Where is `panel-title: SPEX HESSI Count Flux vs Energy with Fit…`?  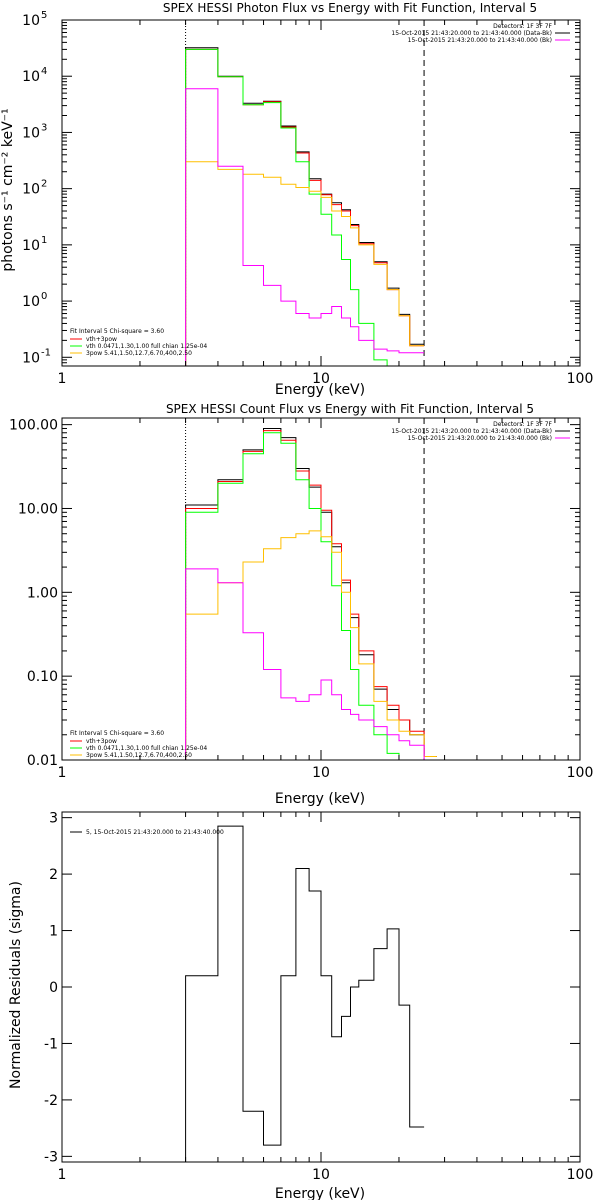
panel-title: SPEX HESSI Count Flux vs Energy with Fit… is located at coordinates (350, 409).